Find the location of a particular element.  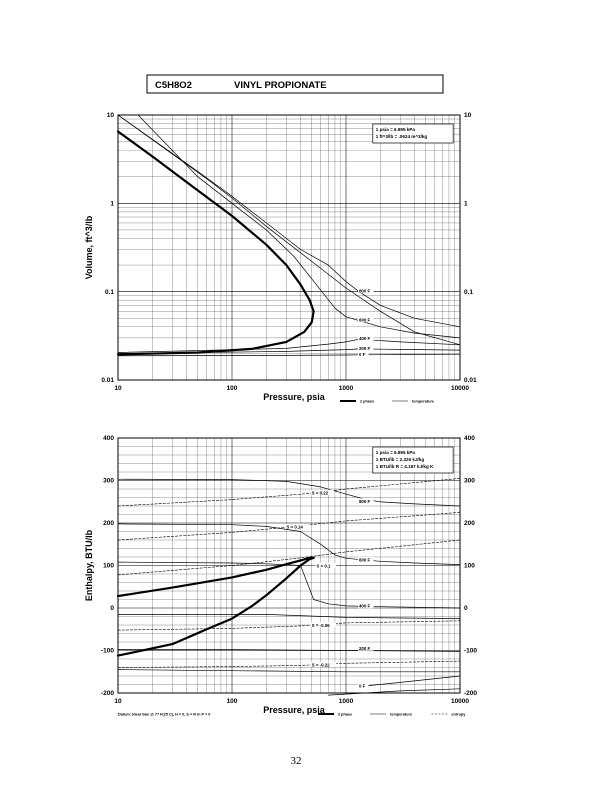

curve-label: S = 0.22 is located at coordinates (320, 492).